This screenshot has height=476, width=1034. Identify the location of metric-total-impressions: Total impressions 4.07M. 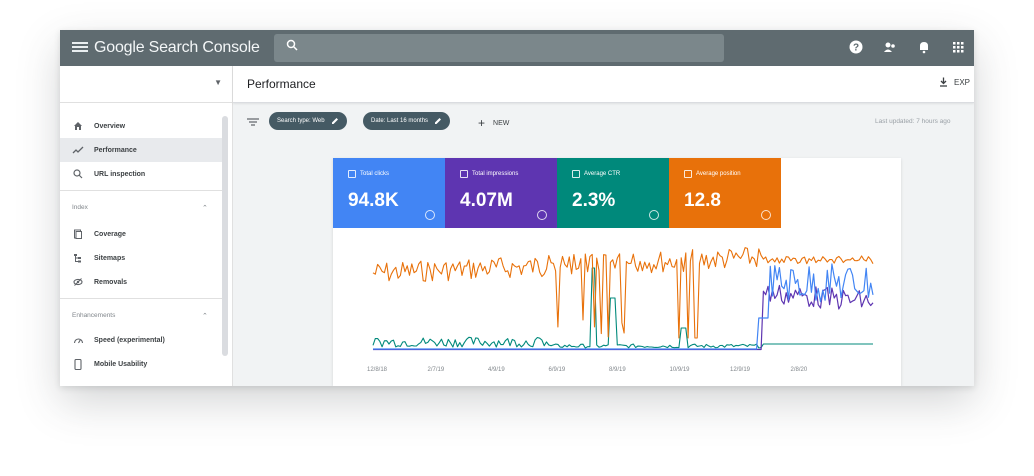
(501, 193).